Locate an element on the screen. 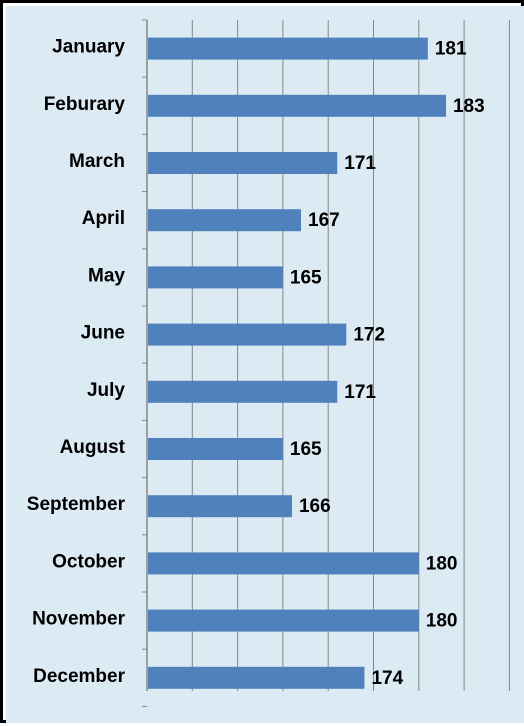 The width and height of the screenshot is (524, 726). bar-september is located at coordinates (220, 506).